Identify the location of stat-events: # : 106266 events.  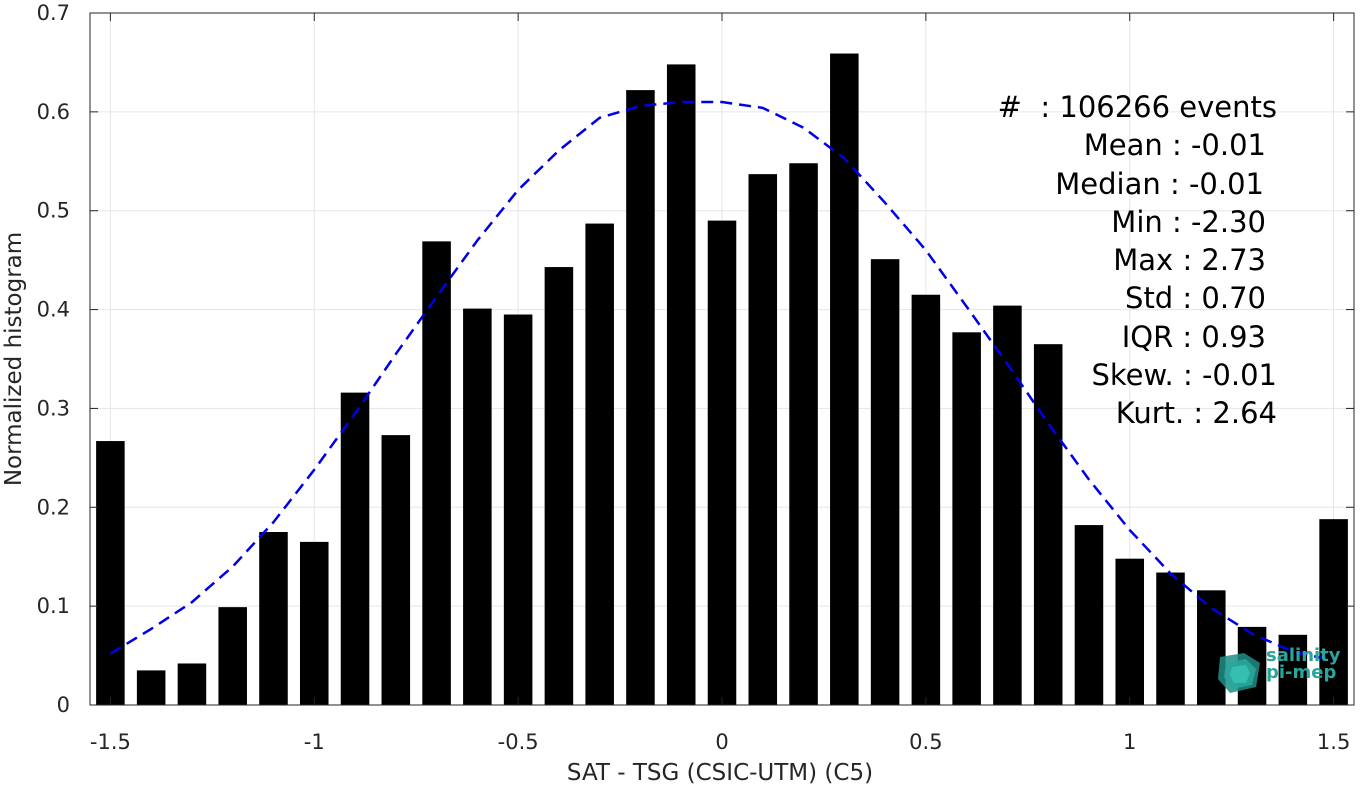
(1137, 107).